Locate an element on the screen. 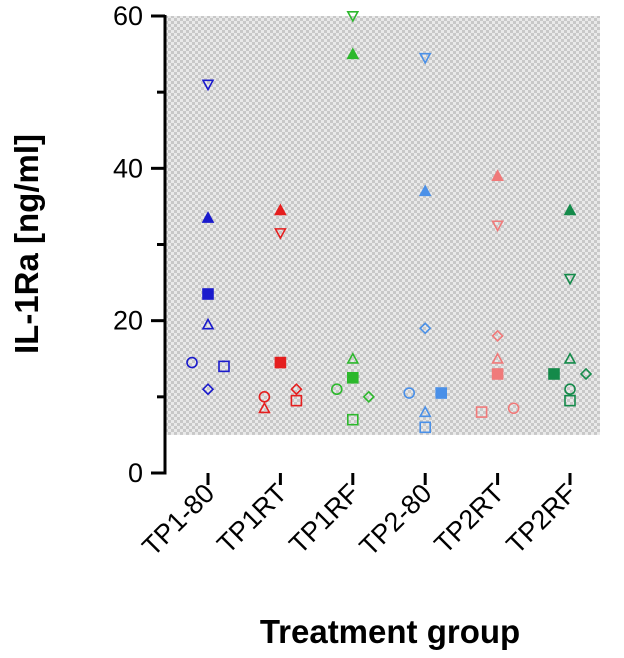 The height and width of the screenshot is (658, 624). y-tick-label: 20 is located at coordinates (128, 321).